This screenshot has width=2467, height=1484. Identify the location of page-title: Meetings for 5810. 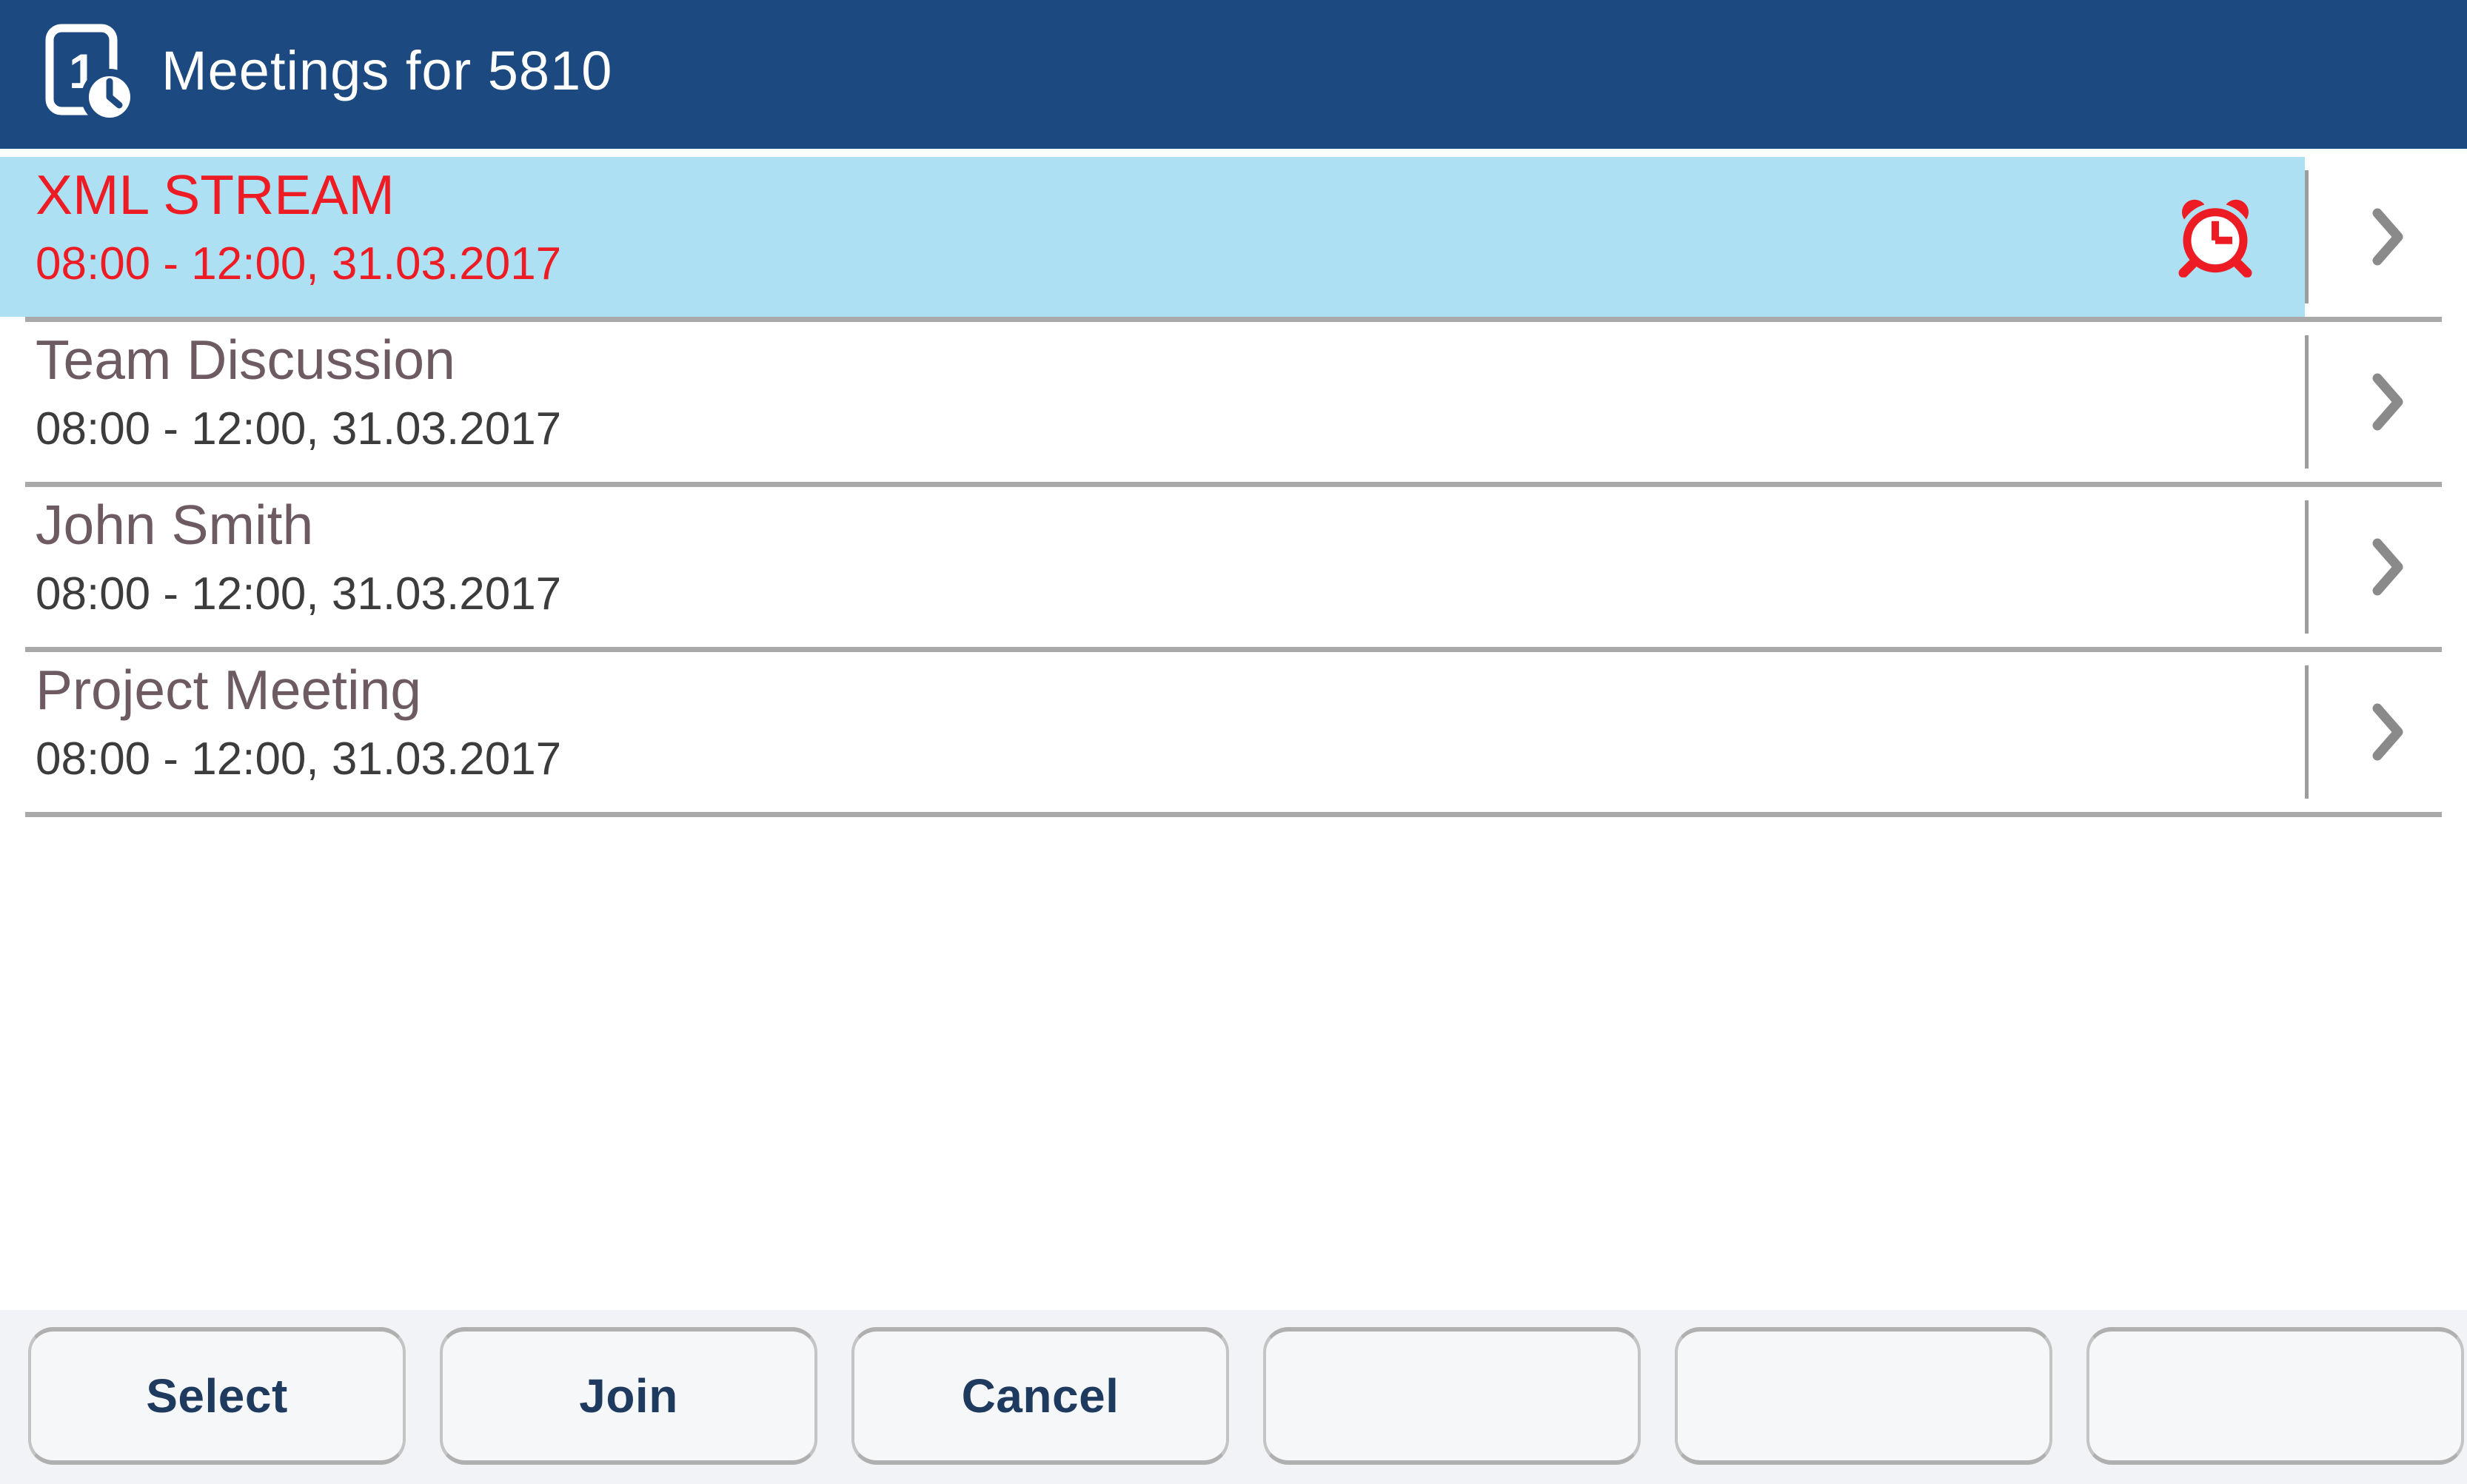
(387, 70).